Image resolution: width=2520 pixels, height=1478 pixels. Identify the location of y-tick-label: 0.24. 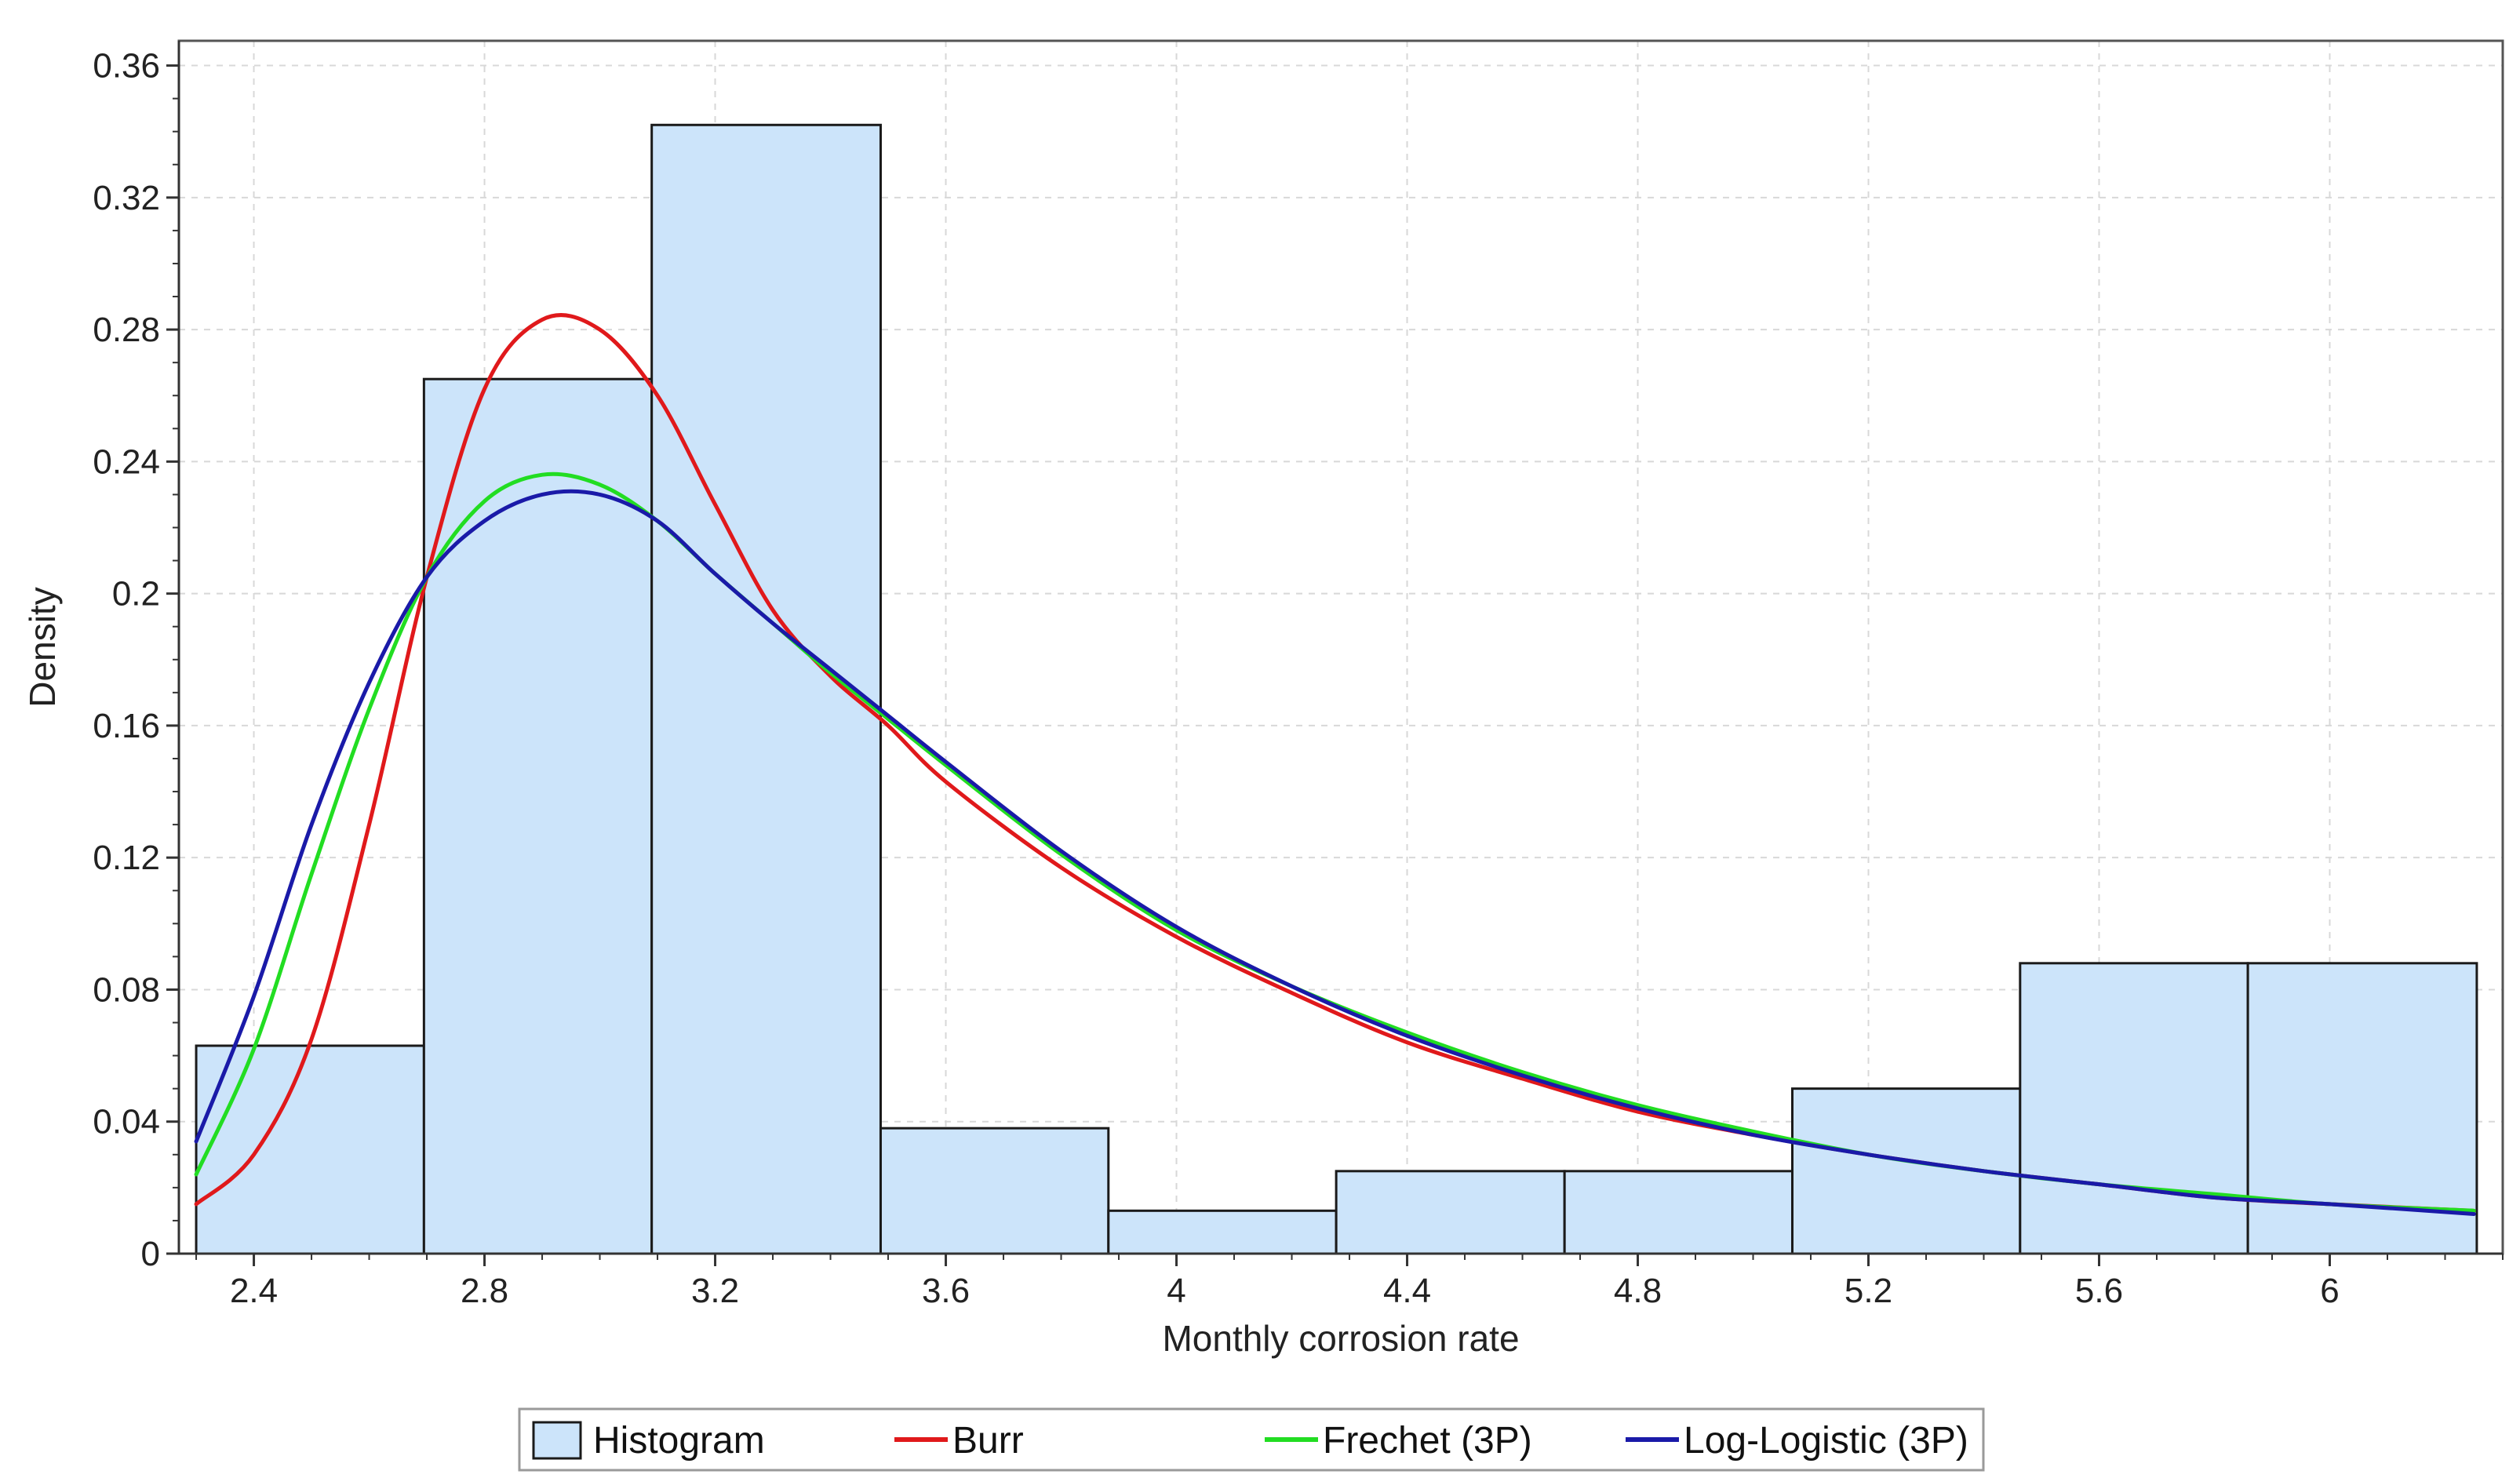
(126, 461).